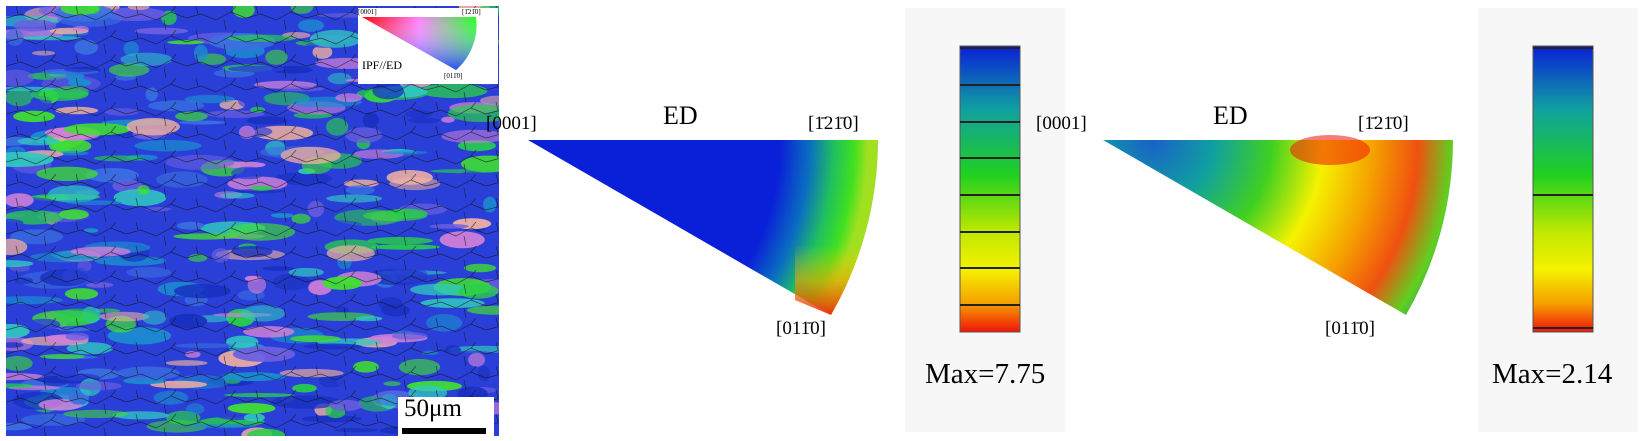  I want to click on colorbar-1-panel: Max=7.75, so click(985, 220).